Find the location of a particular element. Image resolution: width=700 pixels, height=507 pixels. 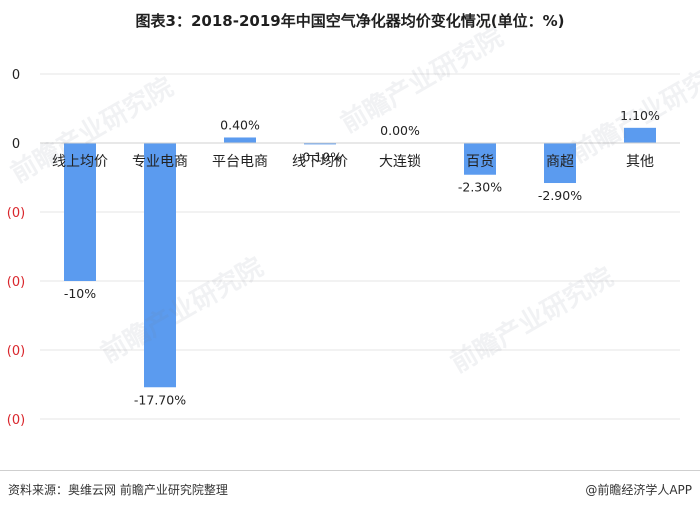

category-label: 大连锁 is located at coordinates (400, 162).